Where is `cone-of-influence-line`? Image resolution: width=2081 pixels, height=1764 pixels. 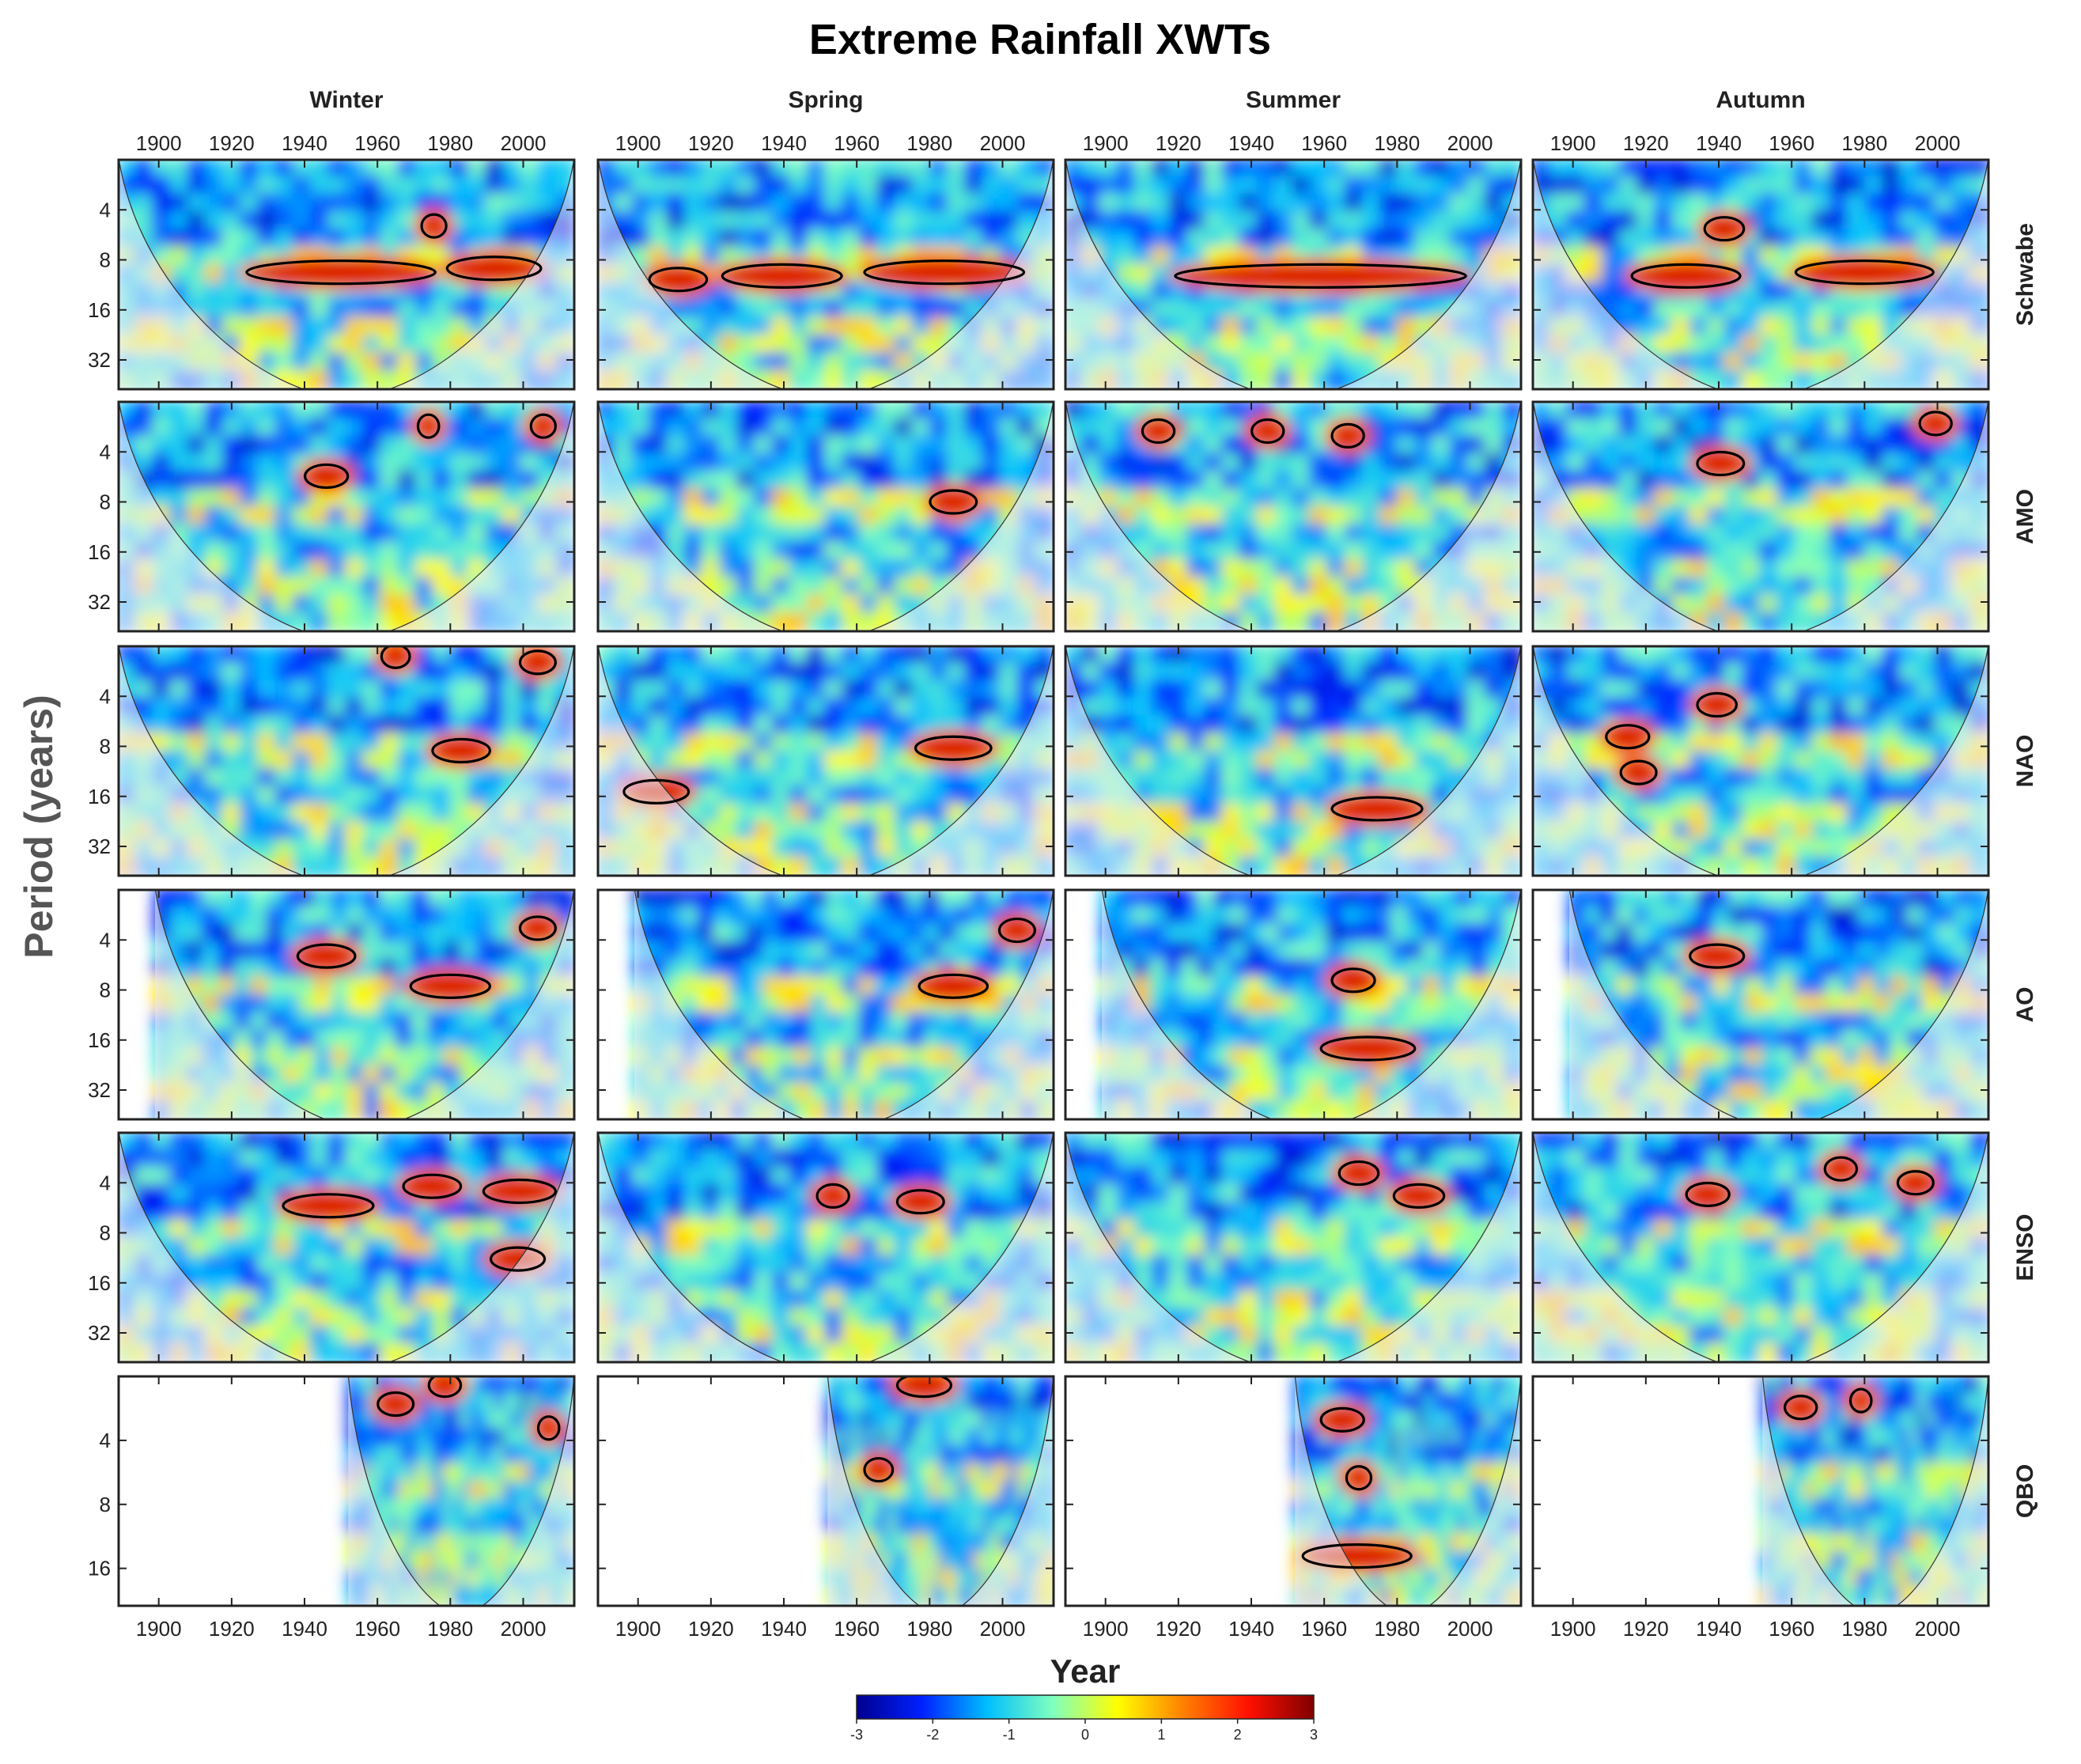 cone-of-influence-line is located at coordinates (826, 275).